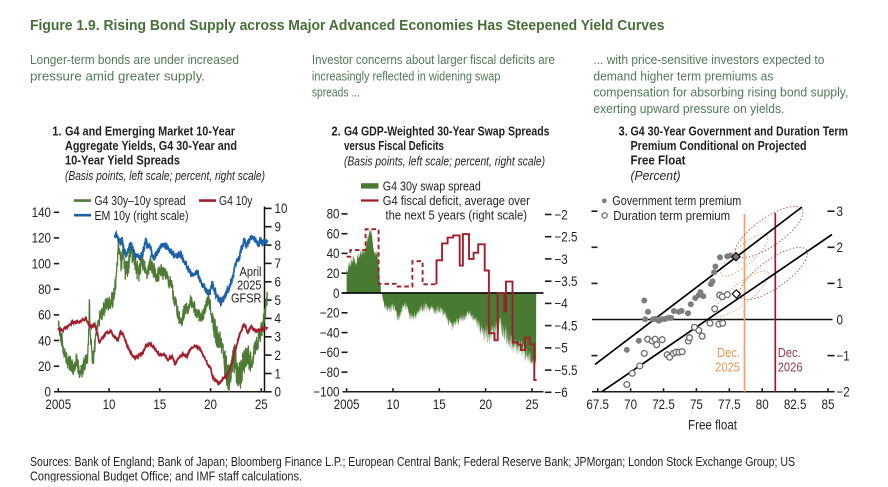 This screenshot has height=487, width=888. Describe the element at coordinates (150, 131) in the screenshot. I see `svg-text: G4 and Emerging Market 10-Year` at that location.